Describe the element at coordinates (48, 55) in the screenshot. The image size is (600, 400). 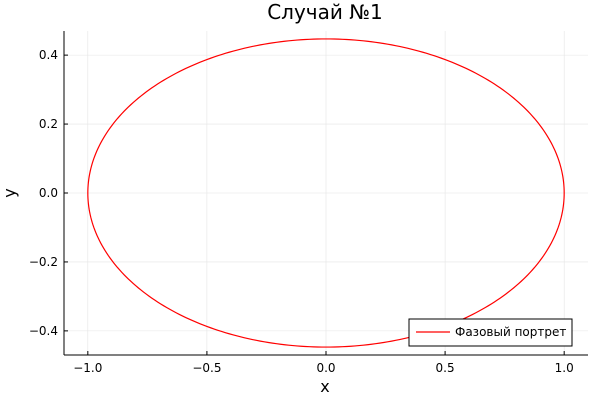
I see `y-tick-label: 0.4` at that location.